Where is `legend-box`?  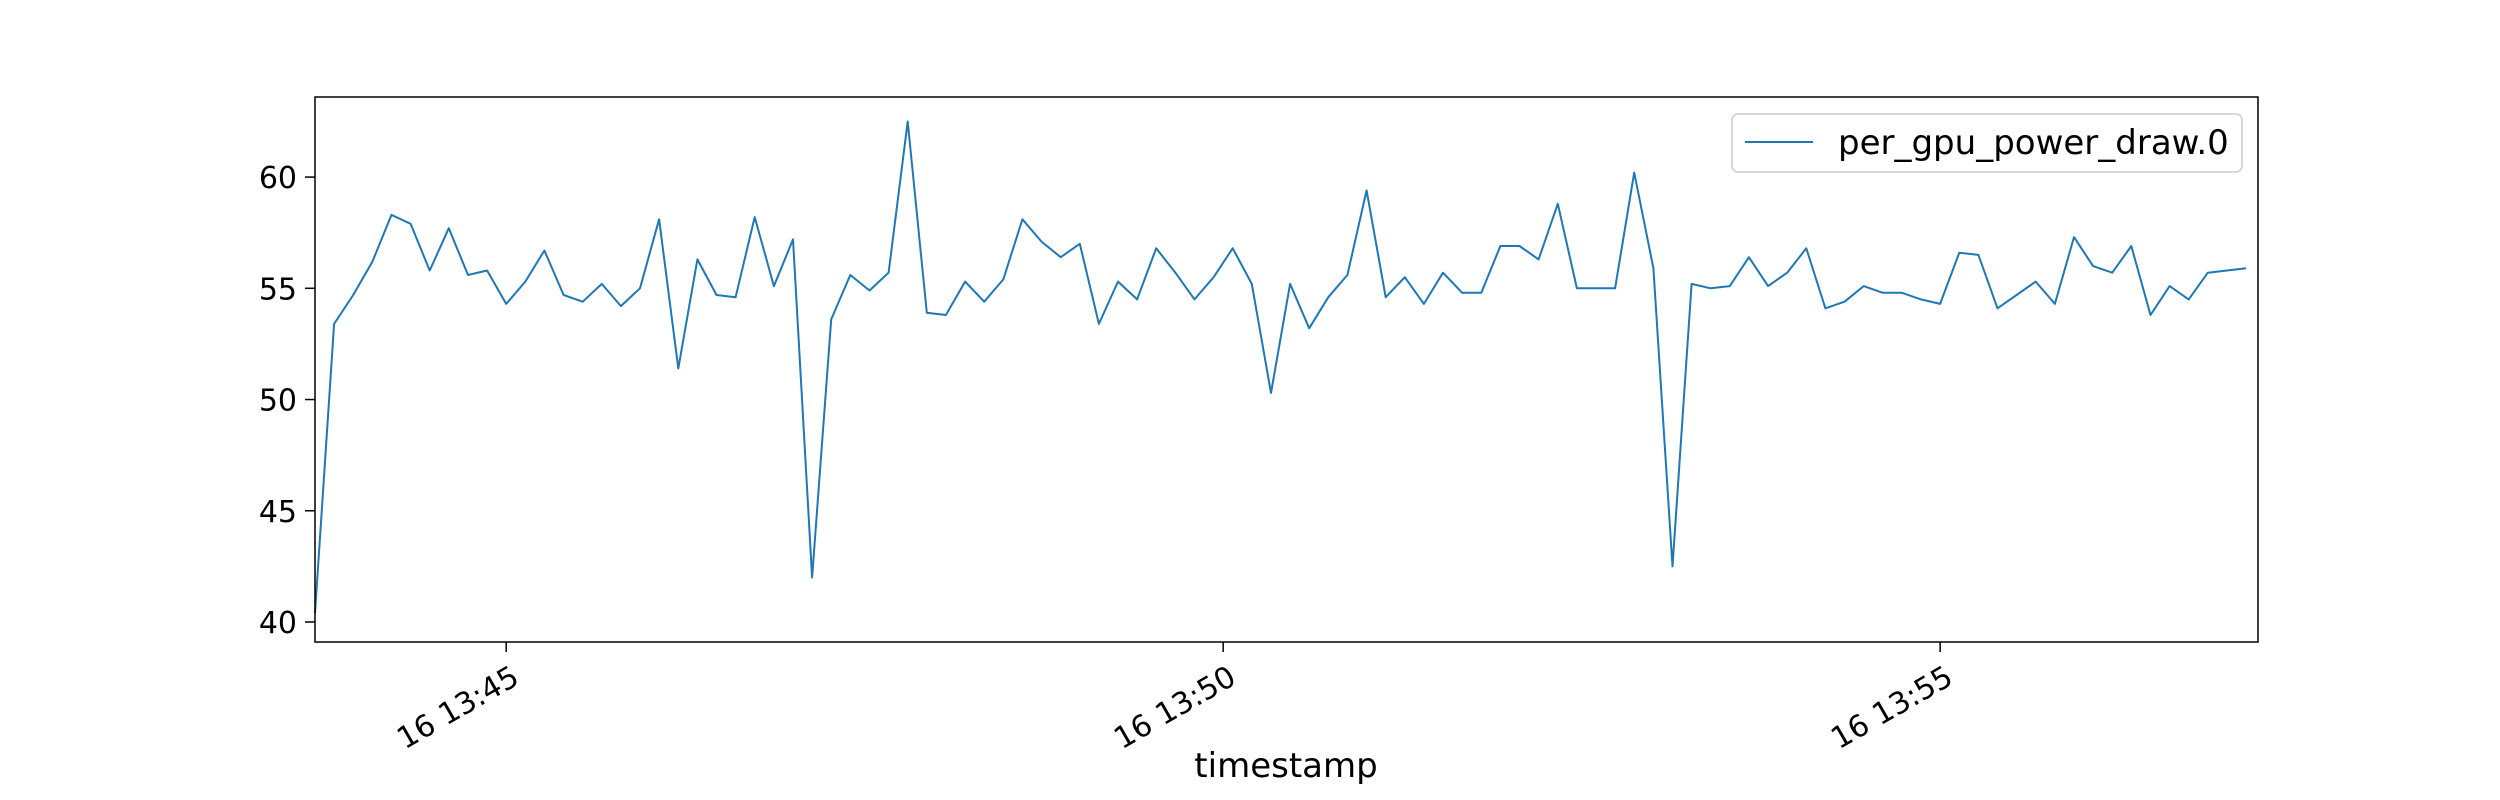
legend-box is located at coordinates (1987, 143).